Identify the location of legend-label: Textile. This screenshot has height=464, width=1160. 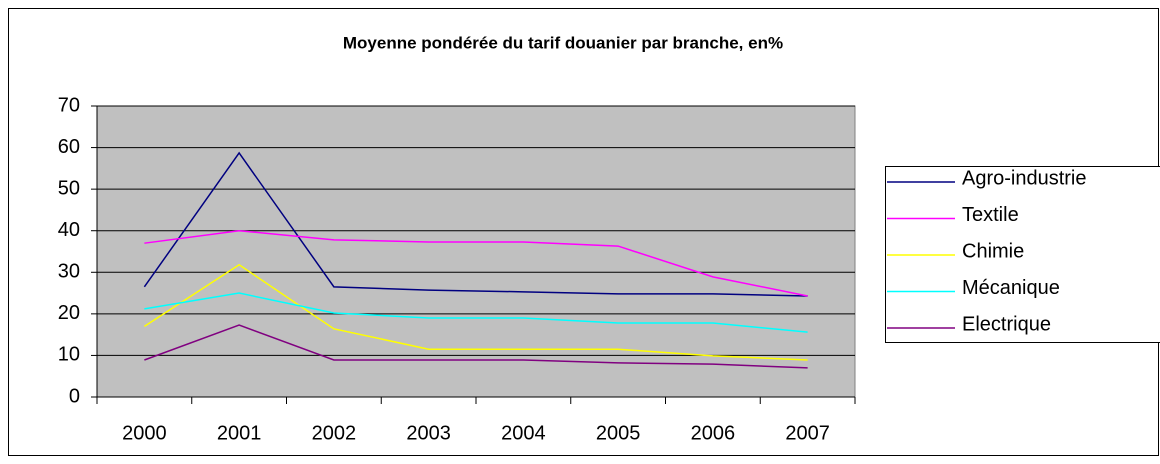
(990, 215).